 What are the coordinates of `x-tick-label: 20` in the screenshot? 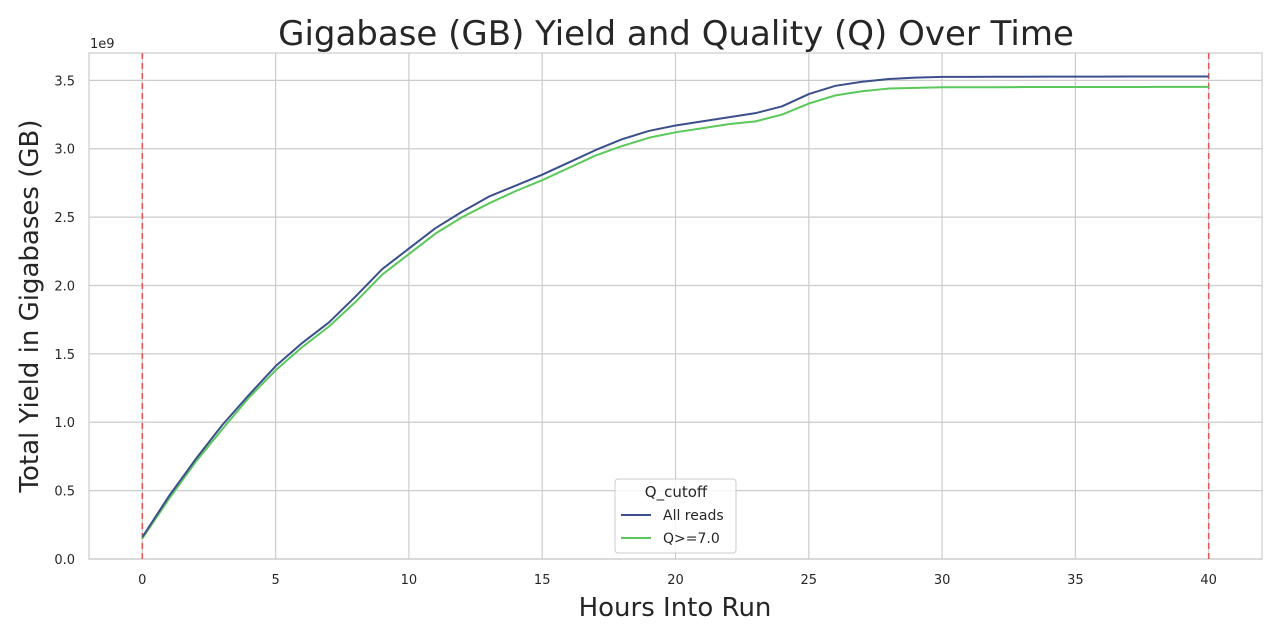 It's located at (675, 580).